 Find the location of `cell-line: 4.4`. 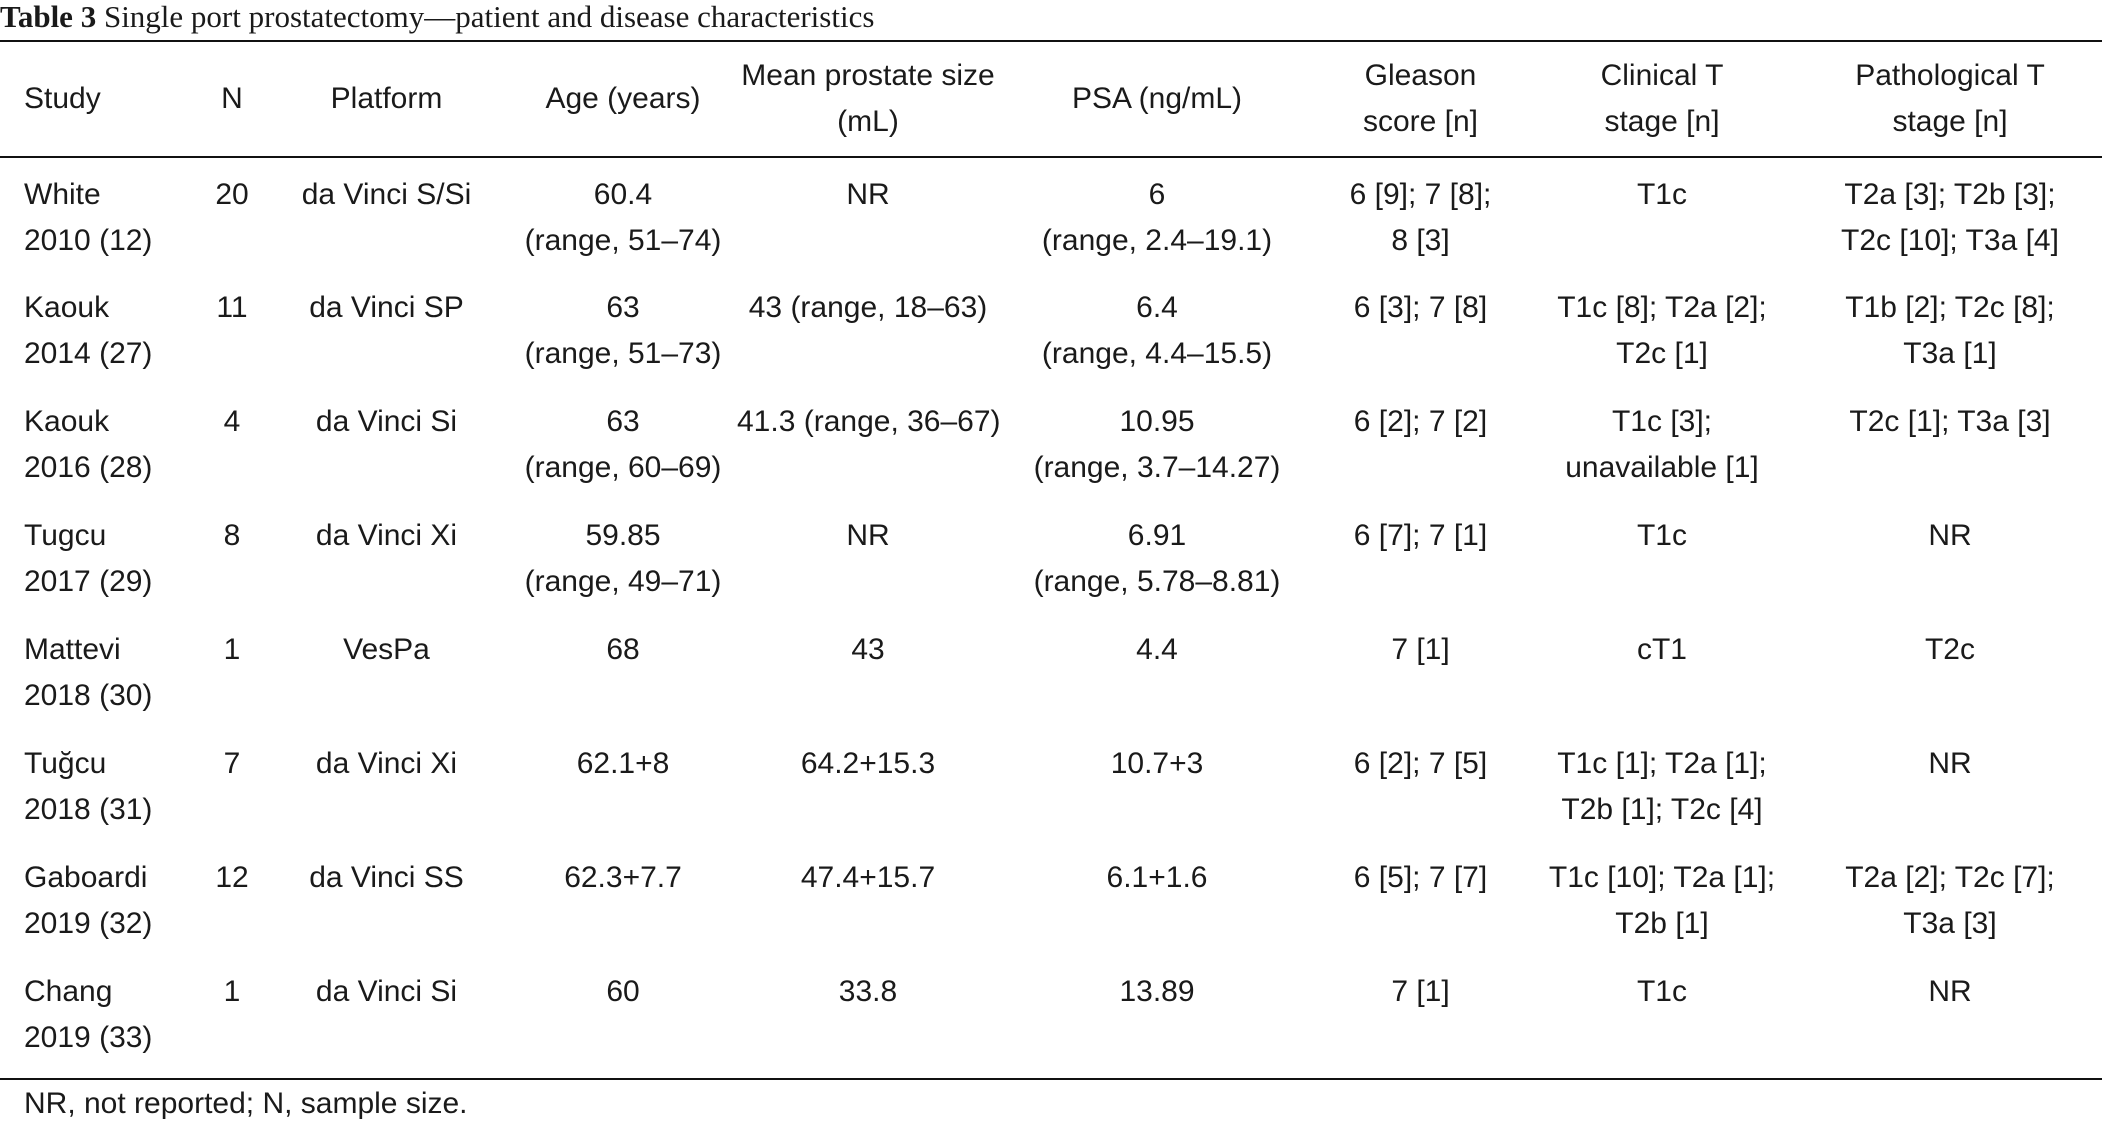

cell-line: 4.4 is located at coordinates (1157, 649).